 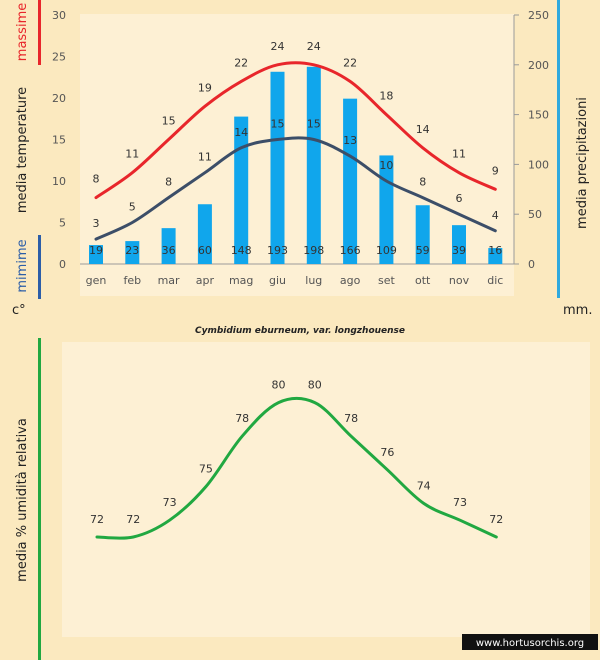 I want to click on category-label: mag, so click(x=241, y=280).